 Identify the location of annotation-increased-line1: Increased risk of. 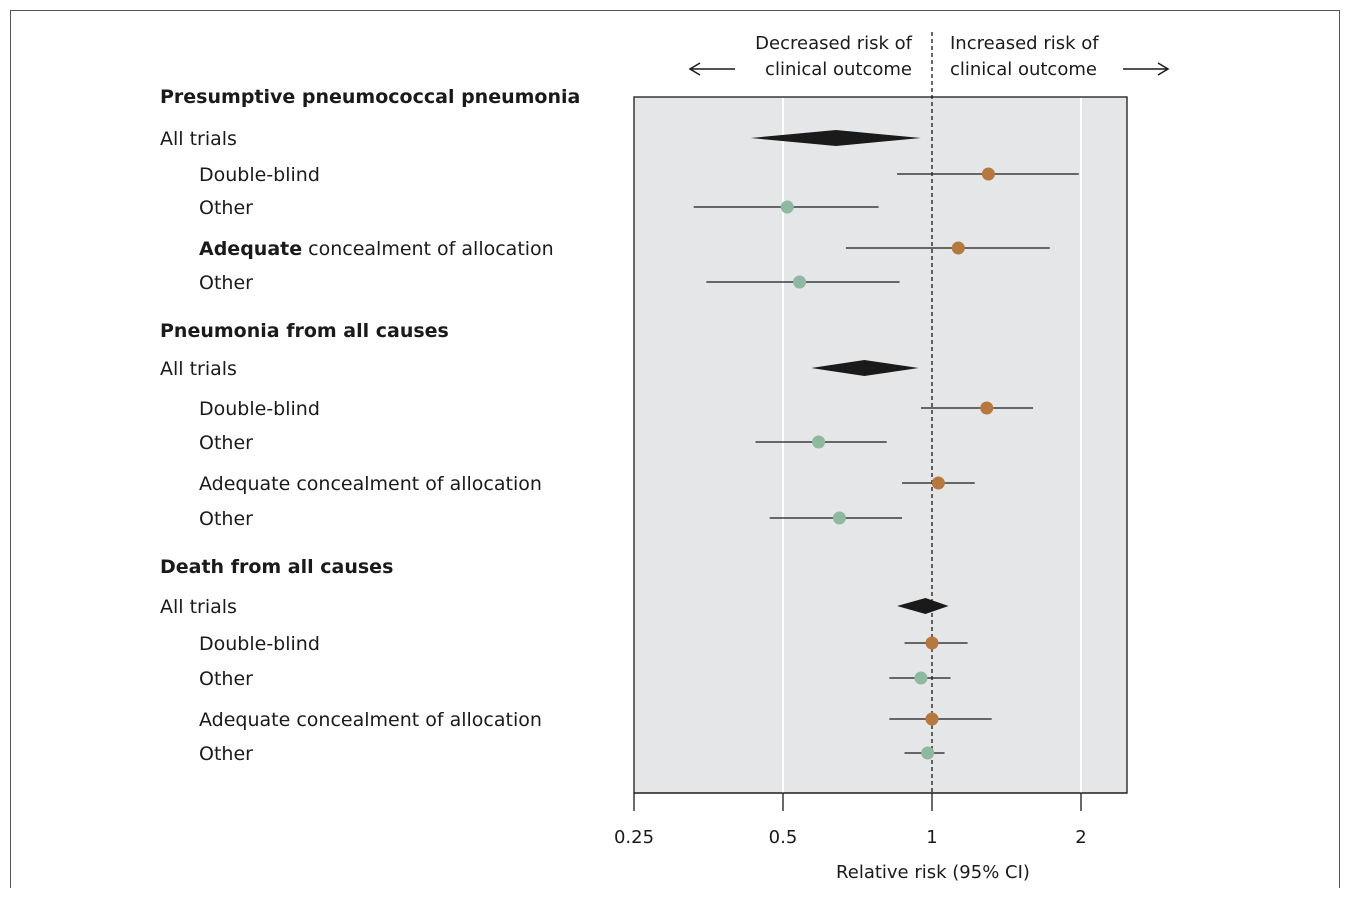
(1024, 43).